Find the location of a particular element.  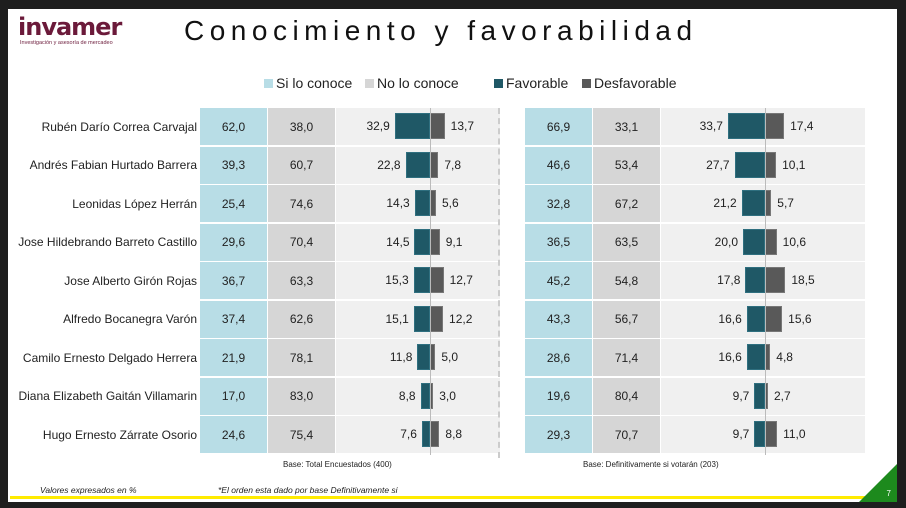

favorability-cell: 8,8 3,0 is located at coordinates (418, 396).